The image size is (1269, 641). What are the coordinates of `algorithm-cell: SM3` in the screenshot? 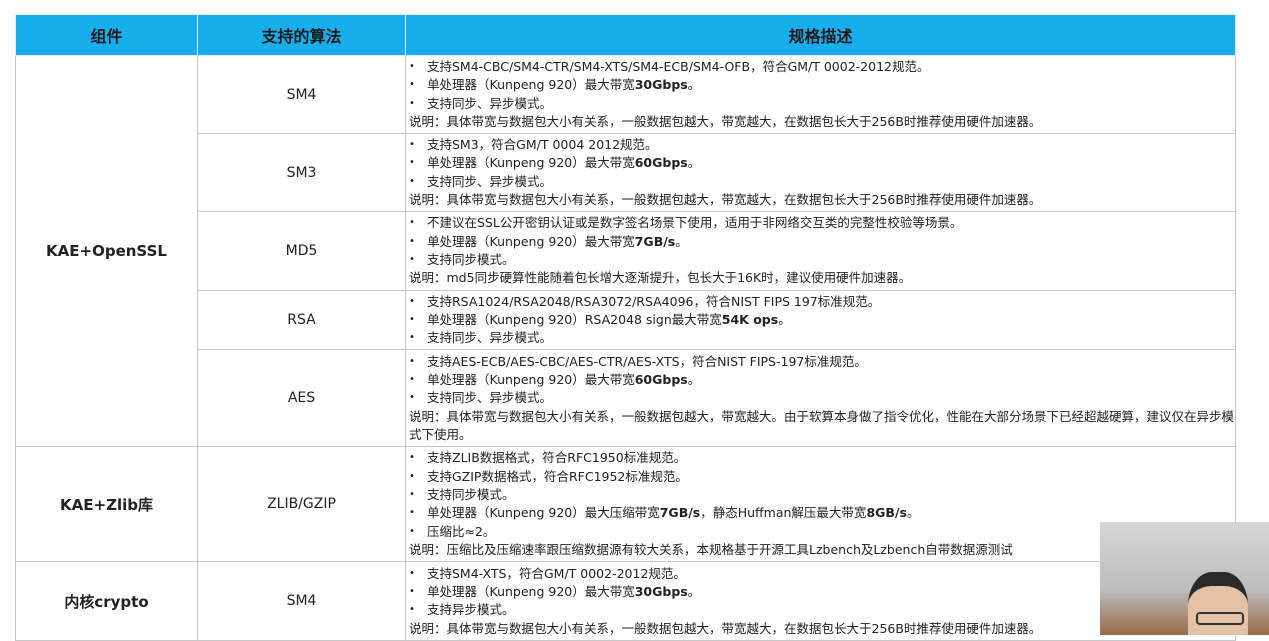 It's located at (301, 173).